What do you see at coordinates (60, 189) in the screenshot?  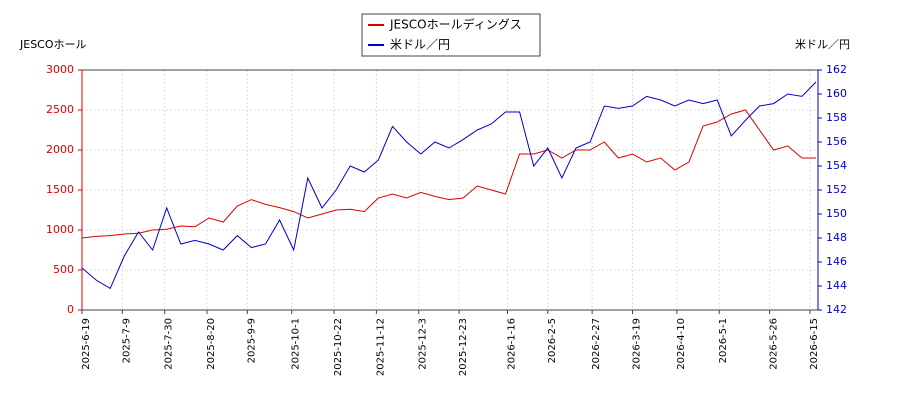 I see `y-tick-label: 1500` at bounding box center [60, 189].